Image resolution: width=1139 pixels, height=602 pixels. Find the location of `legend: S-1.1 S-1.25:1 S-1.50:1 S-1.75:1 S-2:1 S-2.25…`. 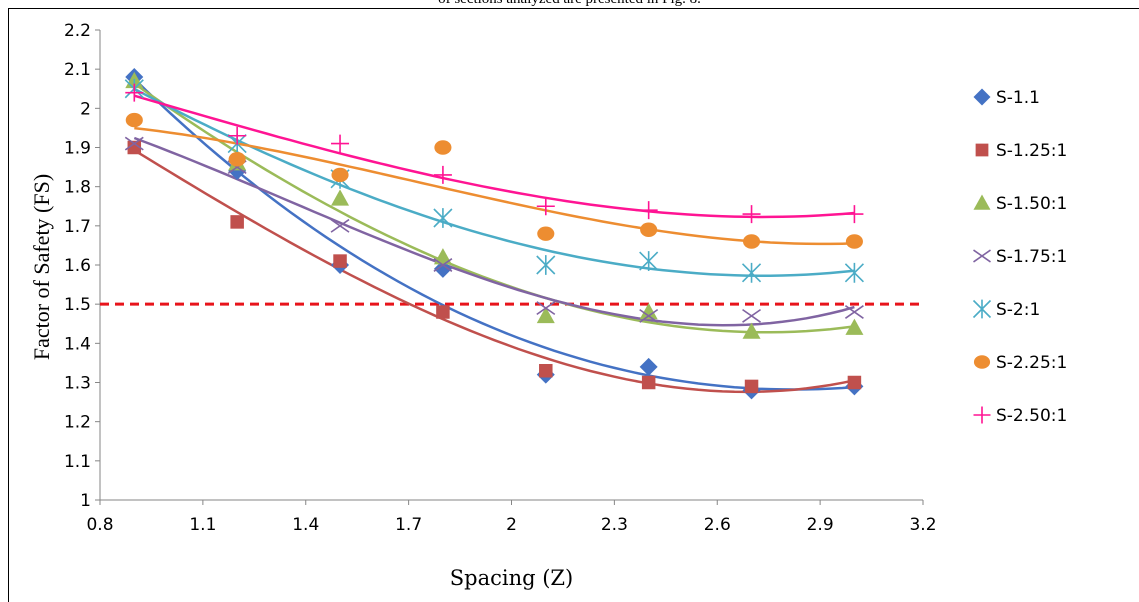

legend: S-1.1 S-1.25:1 S-1.50:1 S-1.75:1 S-2:1 S-2.25… is located at coordinates (1019, 257).